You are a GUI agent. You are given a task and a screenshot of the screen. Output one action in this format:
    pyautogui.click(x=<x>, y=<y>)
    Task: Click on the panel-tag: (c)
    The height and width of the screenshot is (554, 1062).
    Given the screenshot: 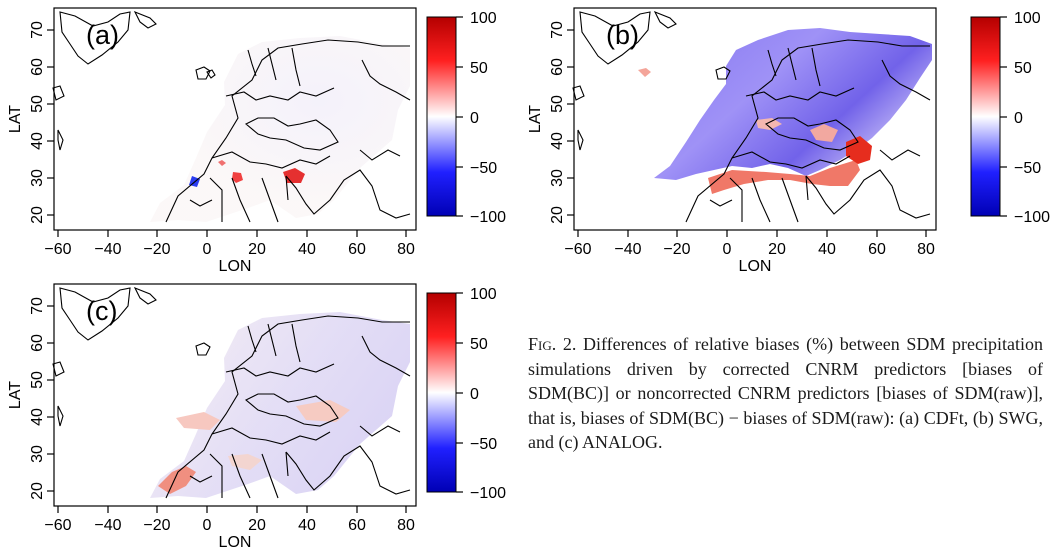 What is the action you would take?
    pyautogui.click(x=101, y=311)
    